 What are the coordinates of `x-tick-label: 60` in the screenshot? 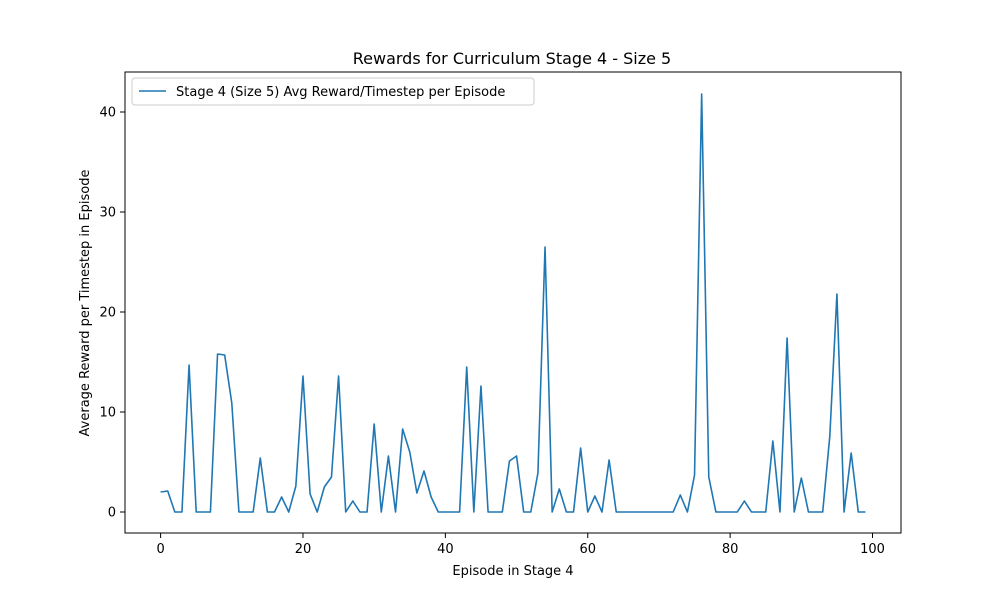 It's located at (587, 549).